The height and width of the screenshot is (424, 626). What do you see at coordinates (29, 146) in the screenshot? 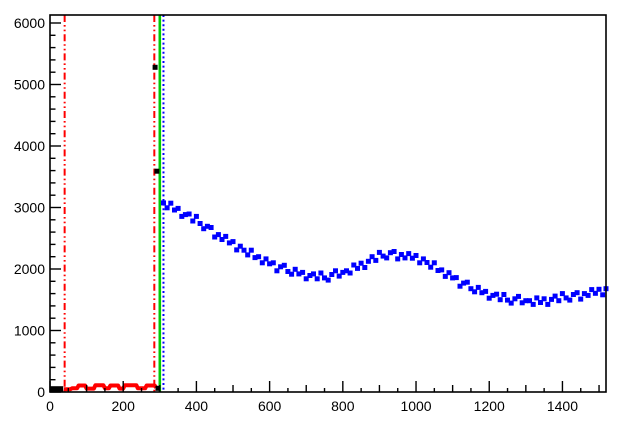
I see `y-axis-tick-label: 4000` at bounding box center [29, 146].